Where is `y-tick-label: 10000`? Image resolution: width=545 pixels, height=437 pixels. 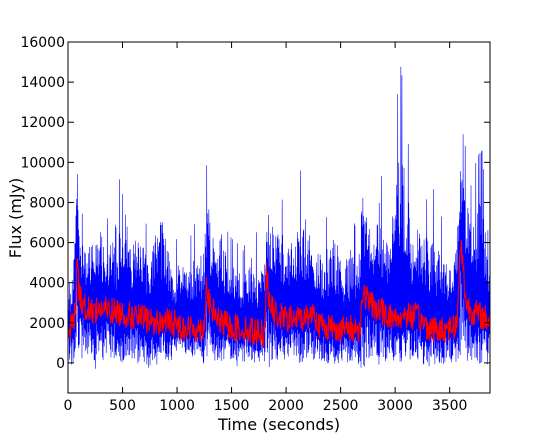 y-tick-label: 10000 is located at coordinates (42, 163).